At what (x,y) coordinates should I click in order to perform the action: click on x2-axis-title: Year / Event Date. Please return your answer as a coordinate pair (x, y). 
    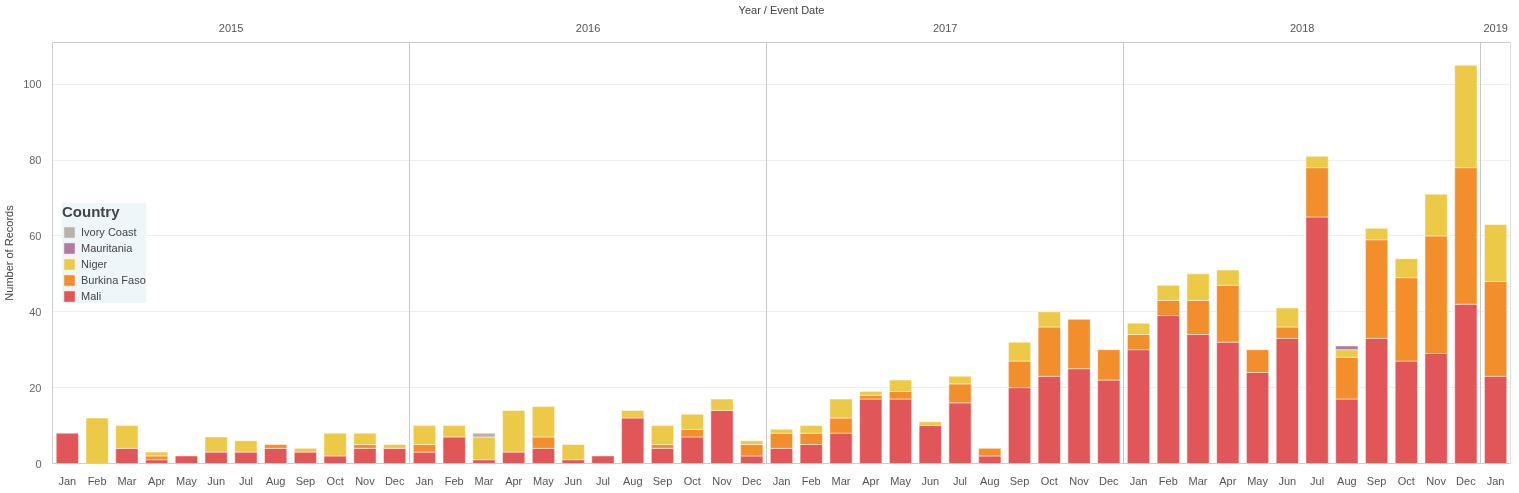
    Looking at the image, I should click on (781, 9).